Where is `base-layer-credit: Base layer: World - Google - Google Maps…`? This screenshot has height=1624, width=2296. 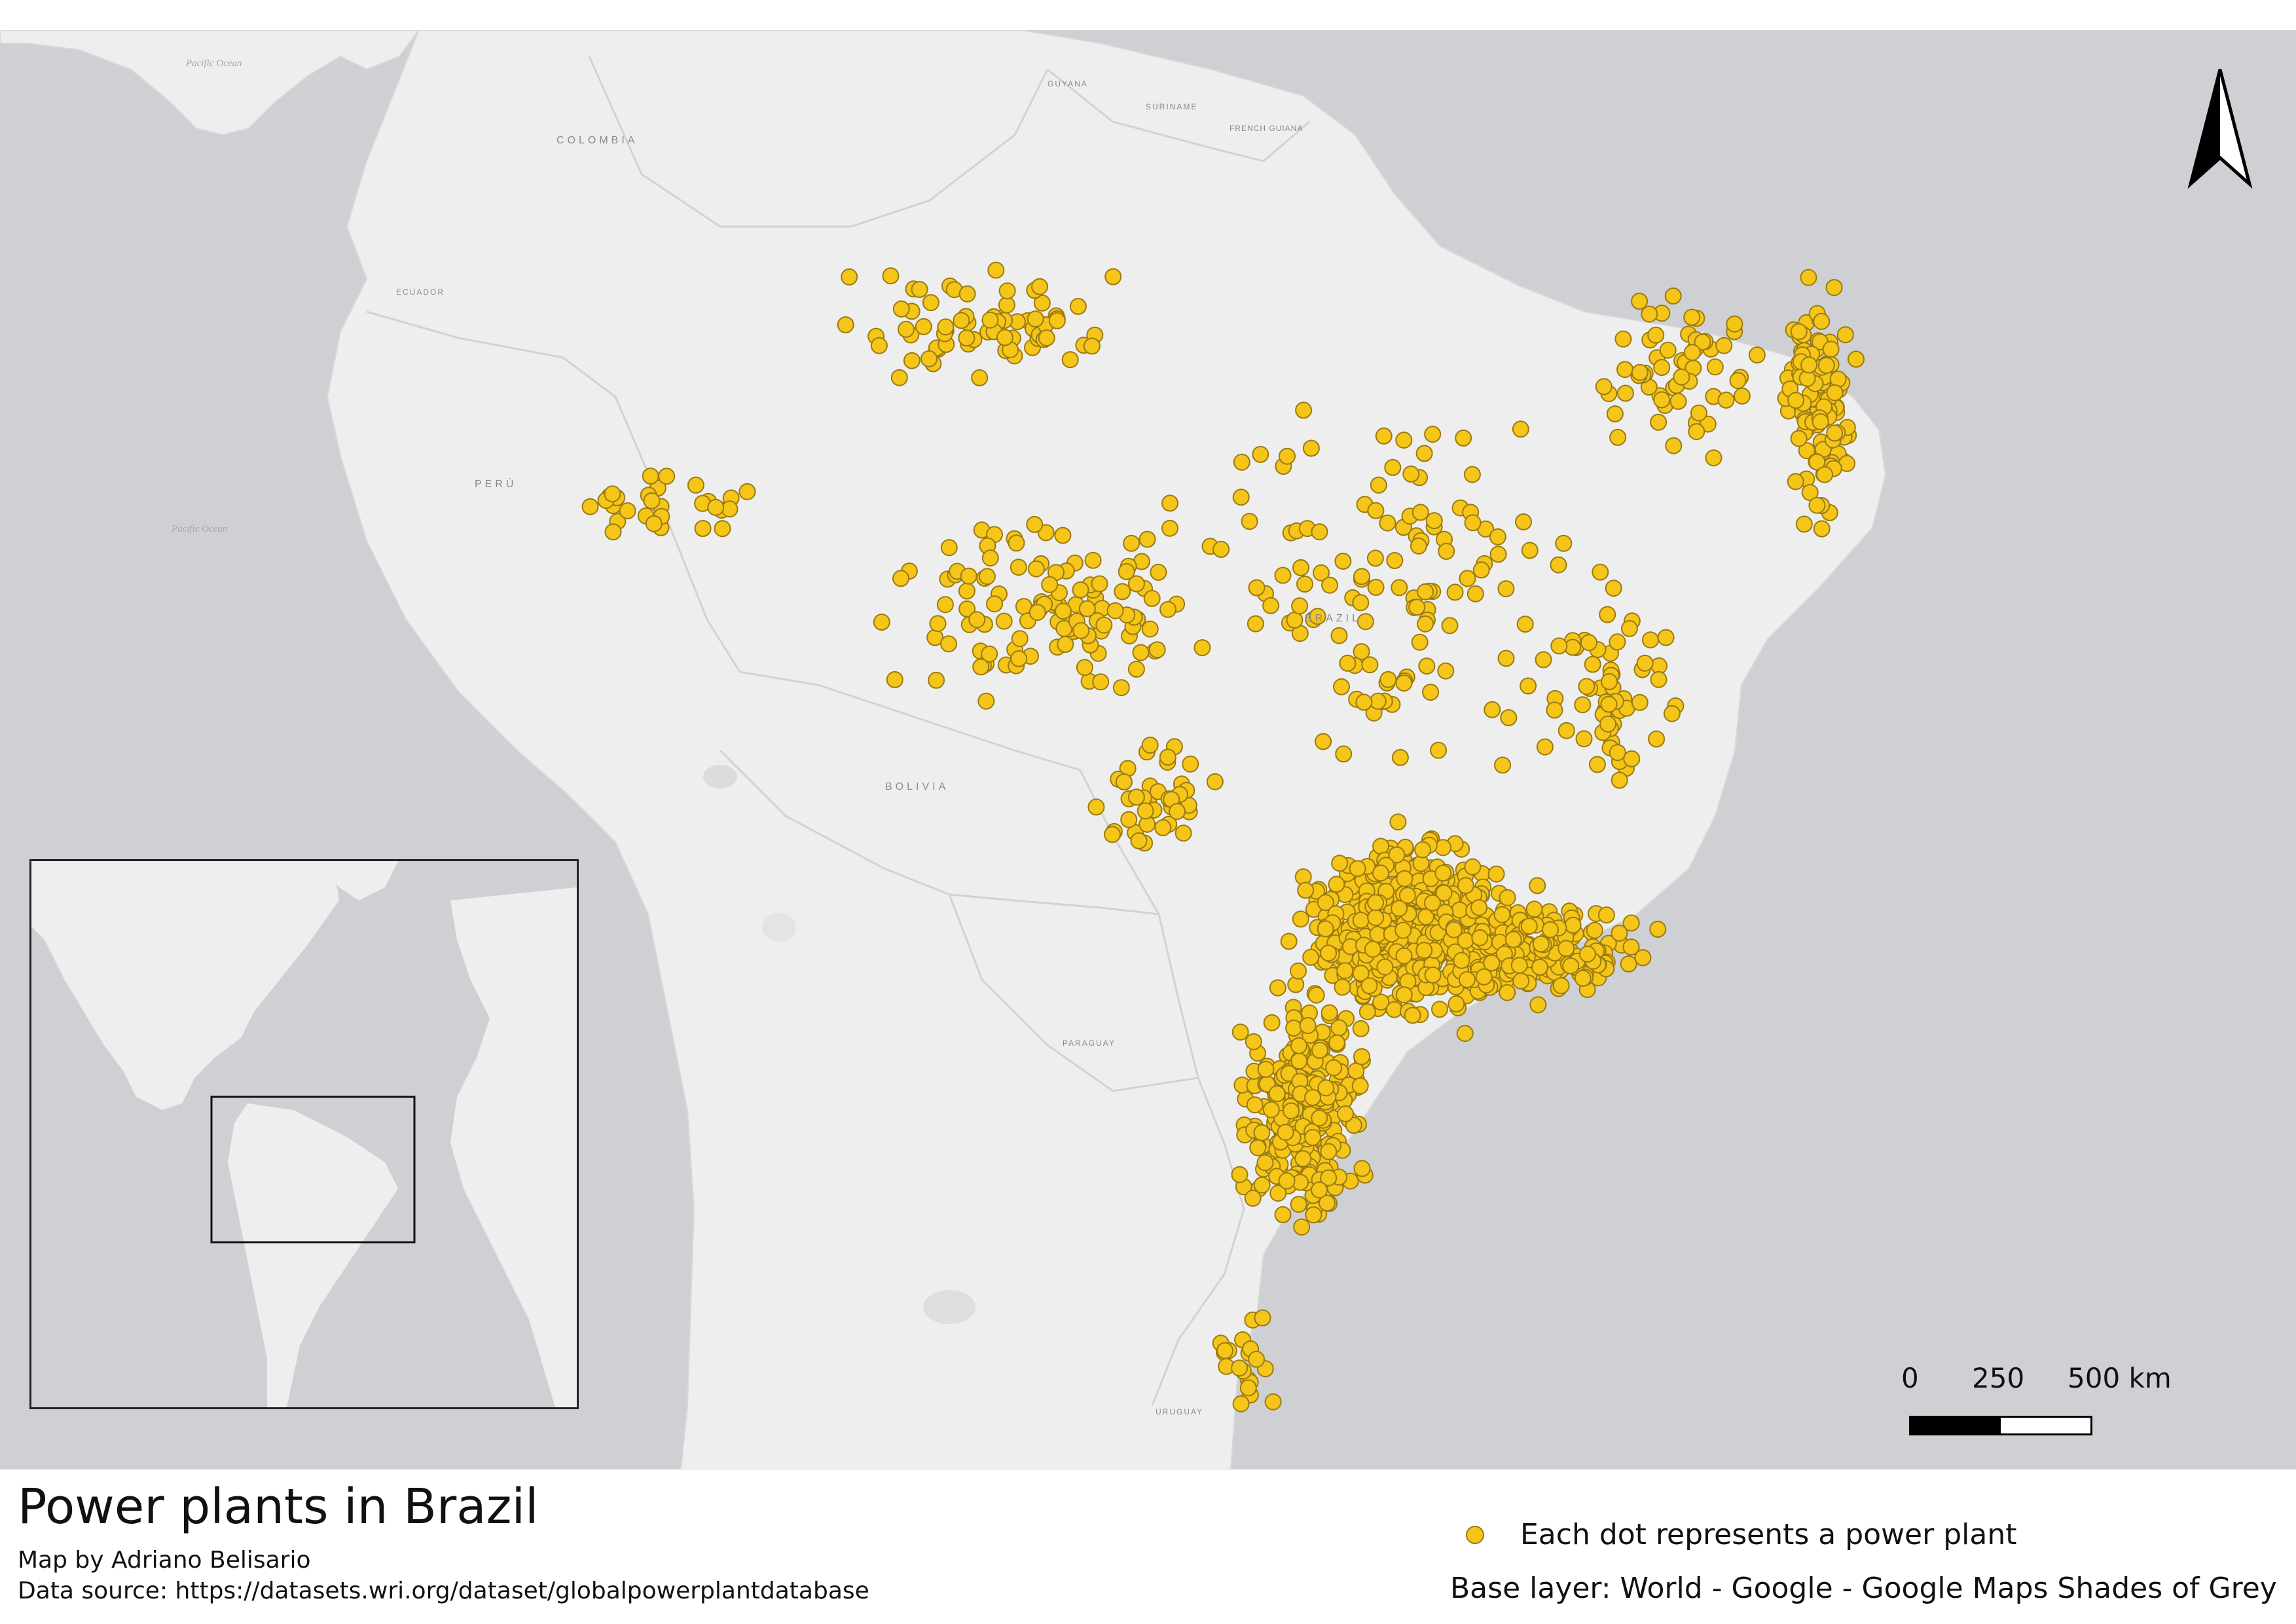
base-layer-credit: Base layer: World - Google - Google Maps… is located at coordinates (1863, 1588).